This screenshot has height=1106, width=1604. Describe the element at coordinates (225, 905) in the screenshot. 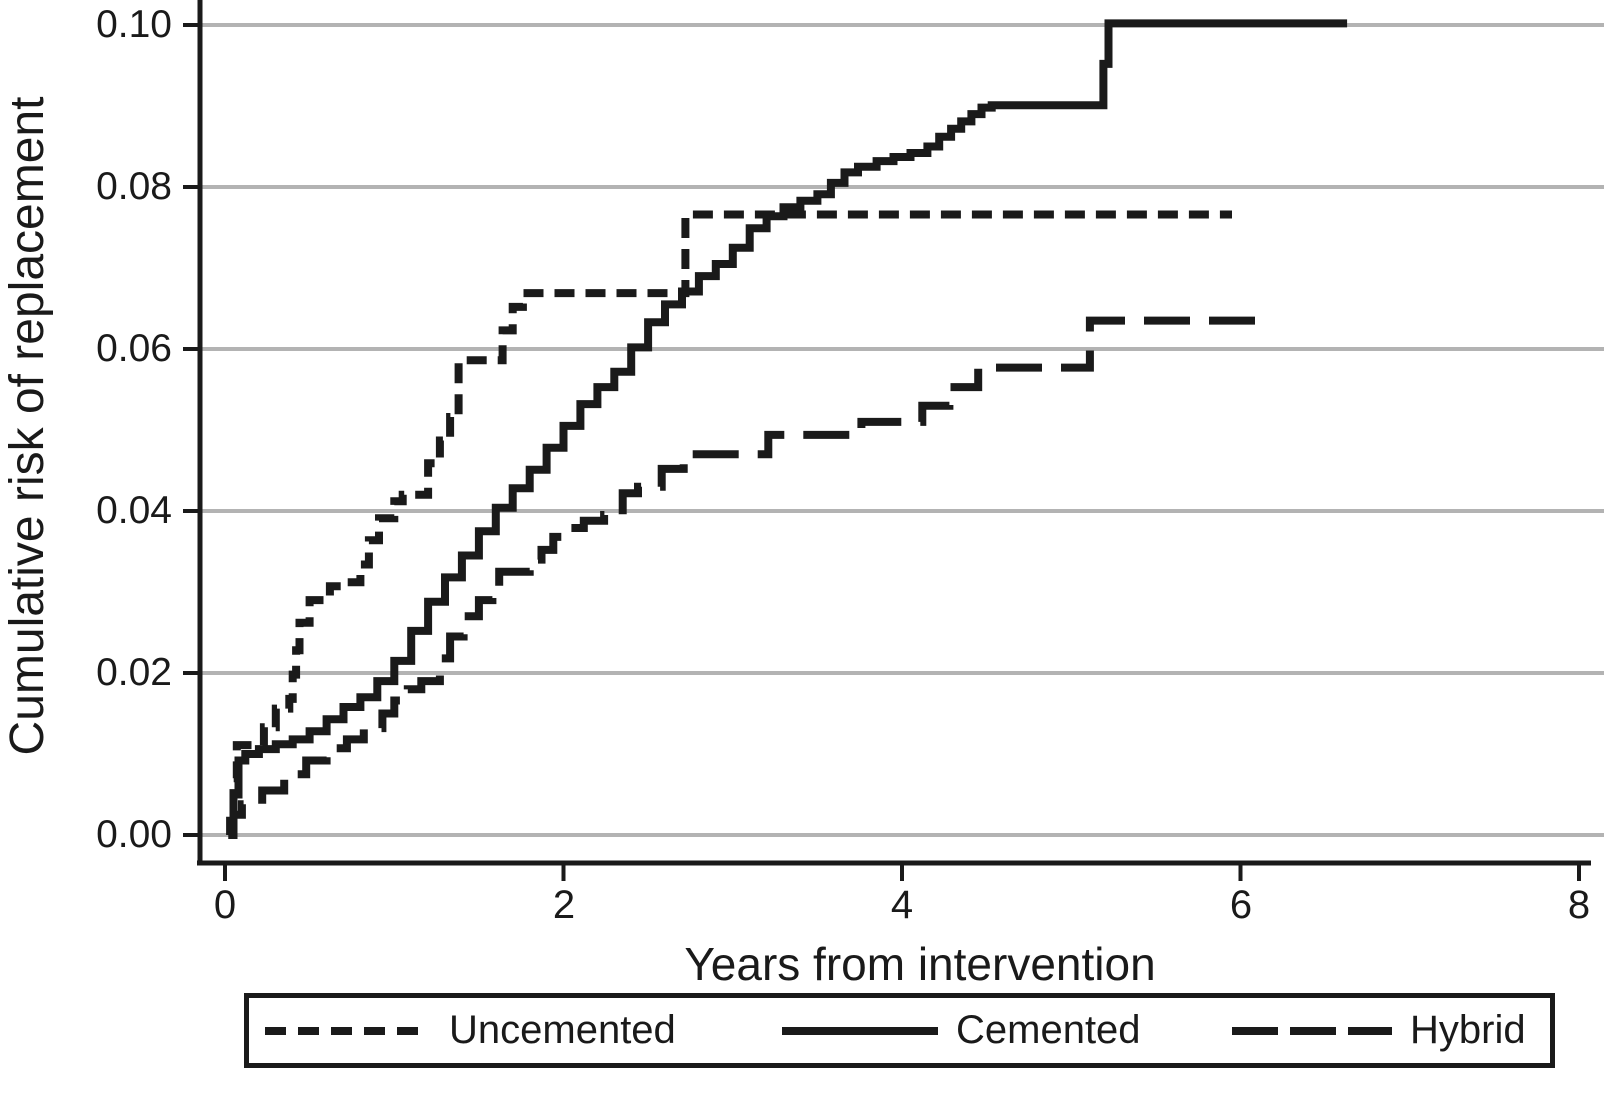

I see `x-tick-label-0: 0` at that location.